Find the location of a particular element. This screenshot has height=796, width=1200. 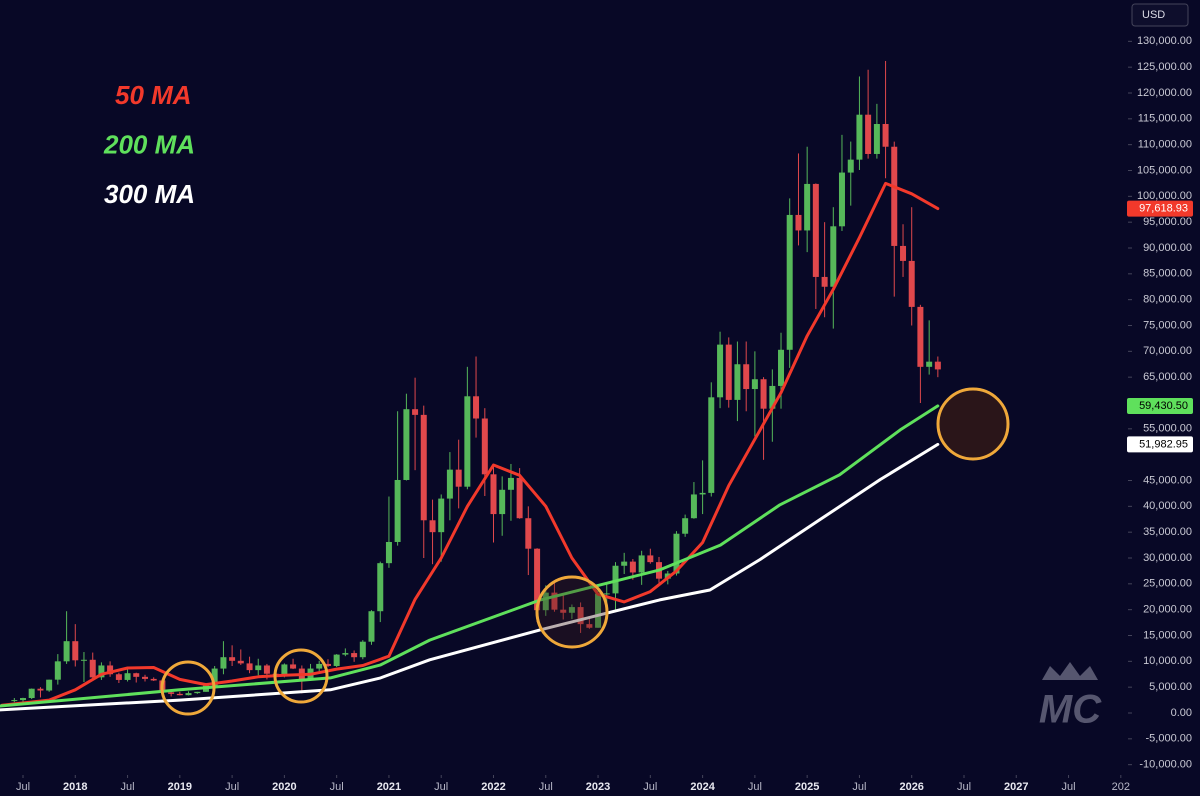

y-tick-label: 120,000.00 is located at coordinates (1164, 93).